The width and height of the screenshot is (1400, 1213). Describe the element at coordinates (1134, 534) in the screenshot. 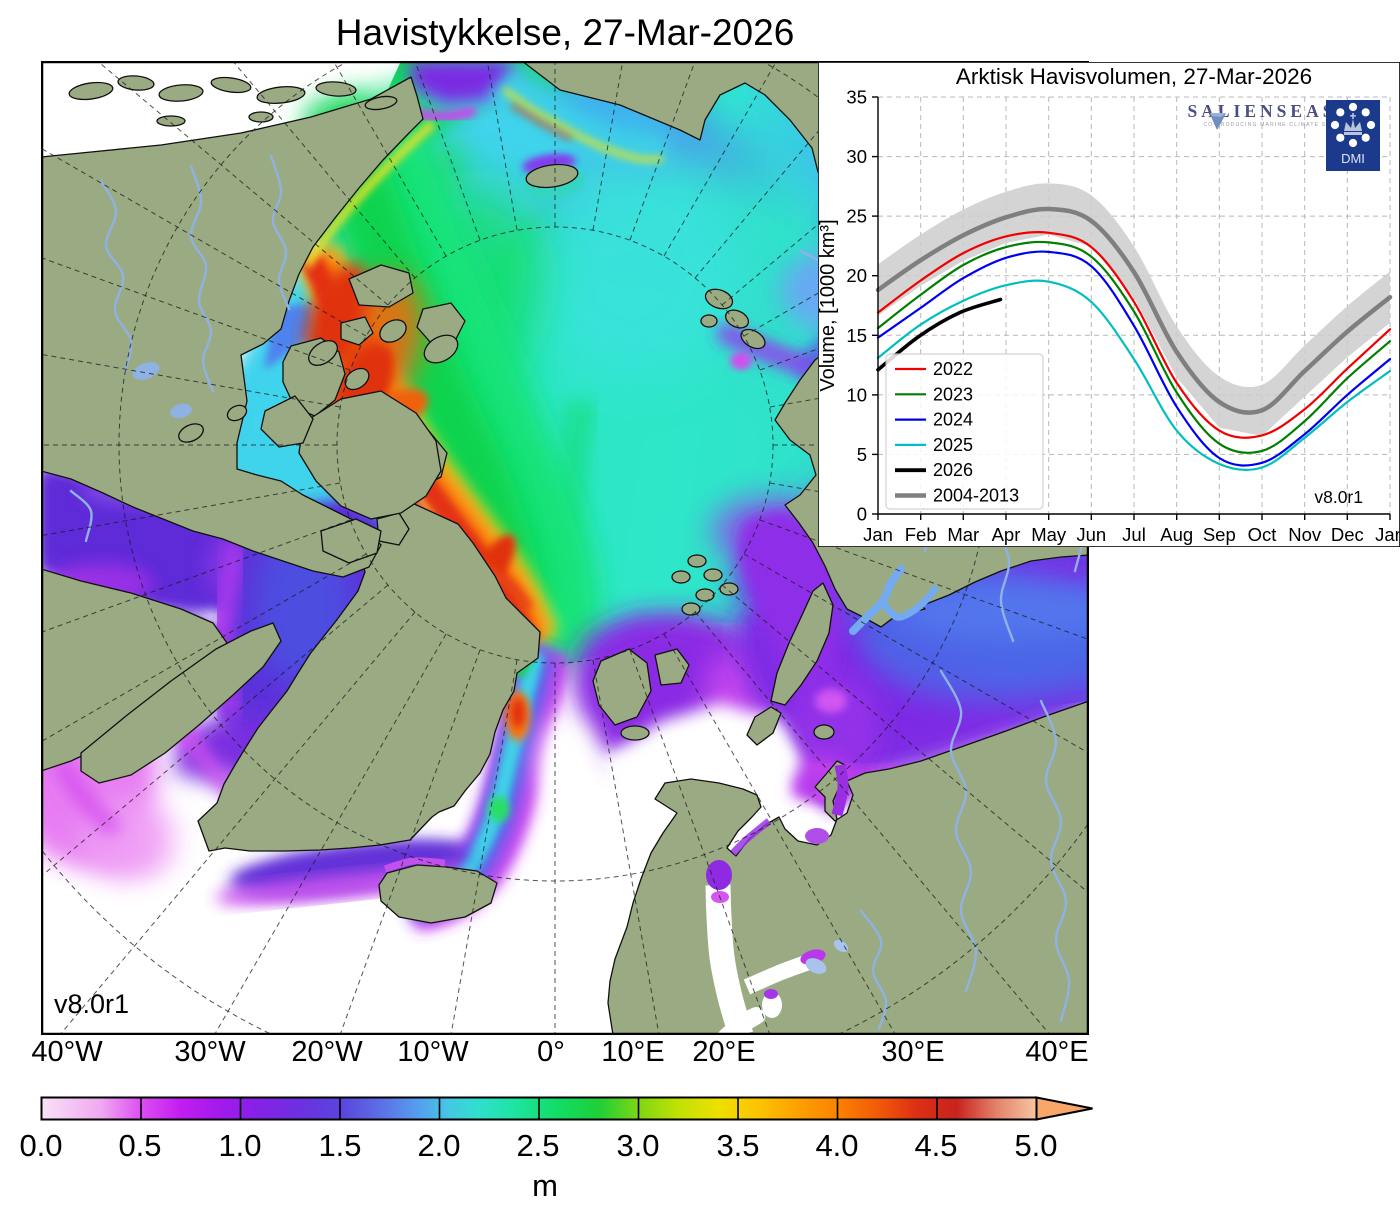

I see `svg-text: Jul` at that location.